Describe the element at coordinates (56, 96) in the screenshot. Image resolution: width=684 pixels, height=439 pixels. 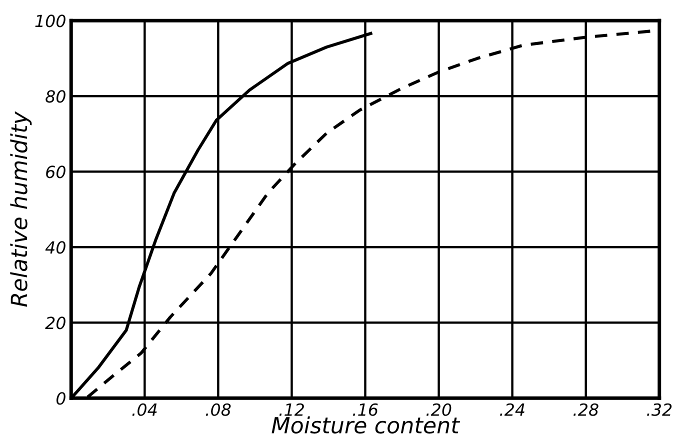
I see `y-tick-label: 80` at that location.